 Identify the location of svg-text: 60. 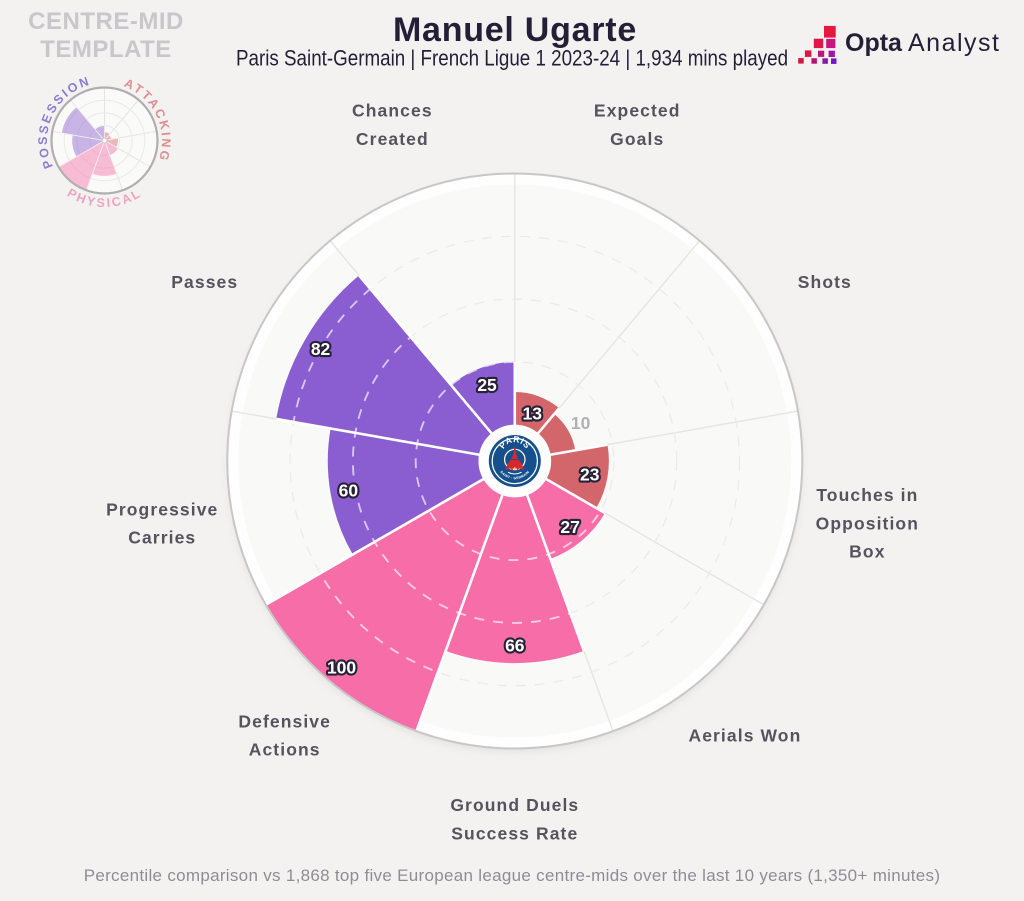
(349, 491).